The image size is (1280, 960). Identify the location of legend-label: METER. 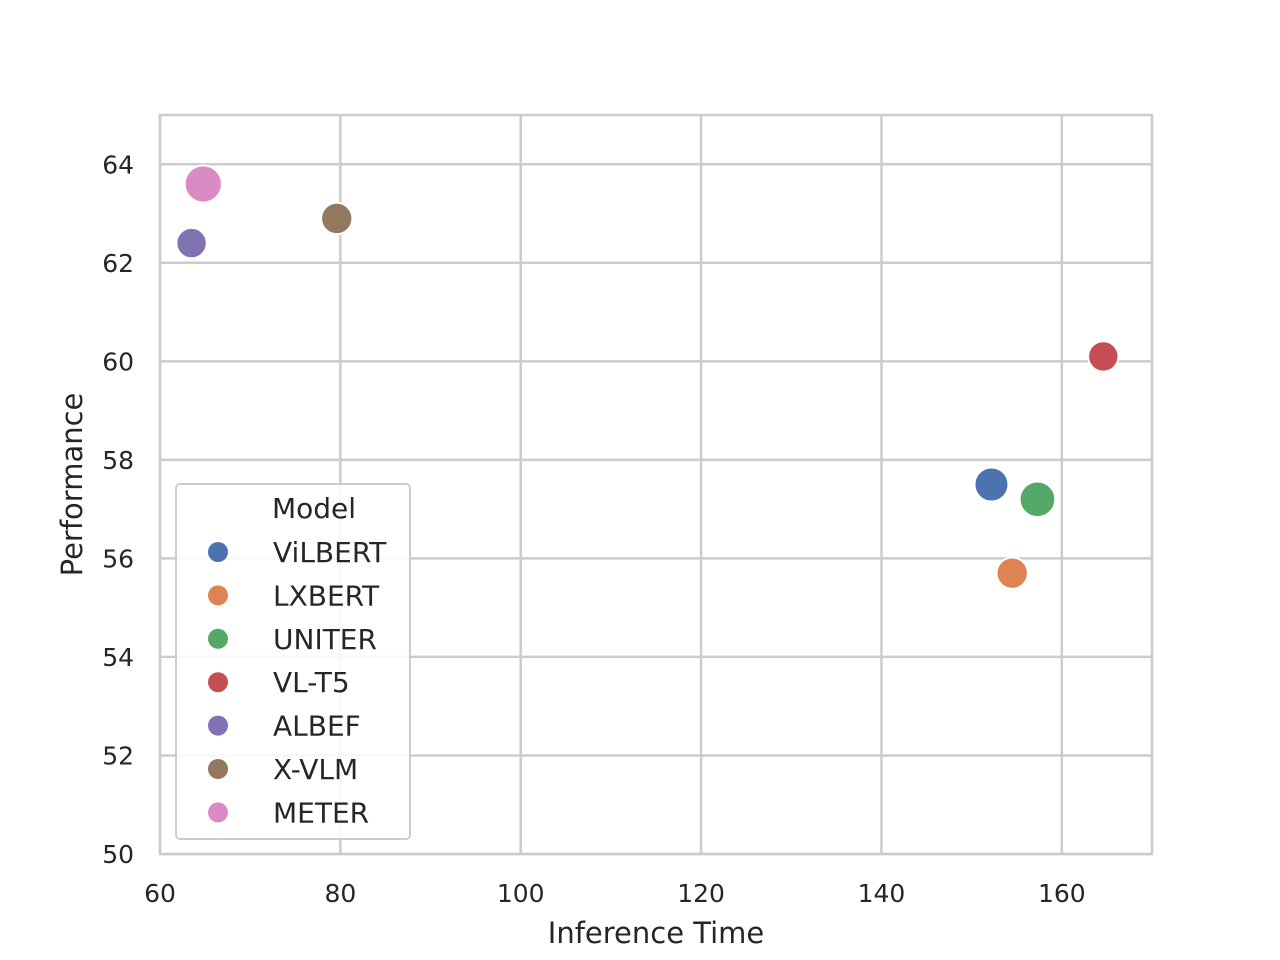
(321, 812).